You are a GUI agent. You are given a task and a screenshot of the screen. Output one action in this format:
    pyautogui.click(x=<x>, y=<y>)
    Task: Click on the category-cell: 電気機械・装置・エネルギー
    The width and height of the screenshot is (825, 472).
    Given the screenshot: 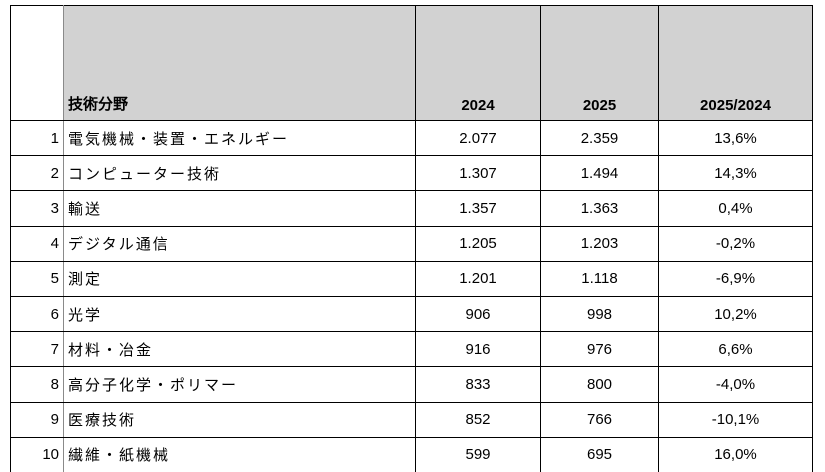 What is the action you would take?
    pyautogui.click(x=239, y=138)
    